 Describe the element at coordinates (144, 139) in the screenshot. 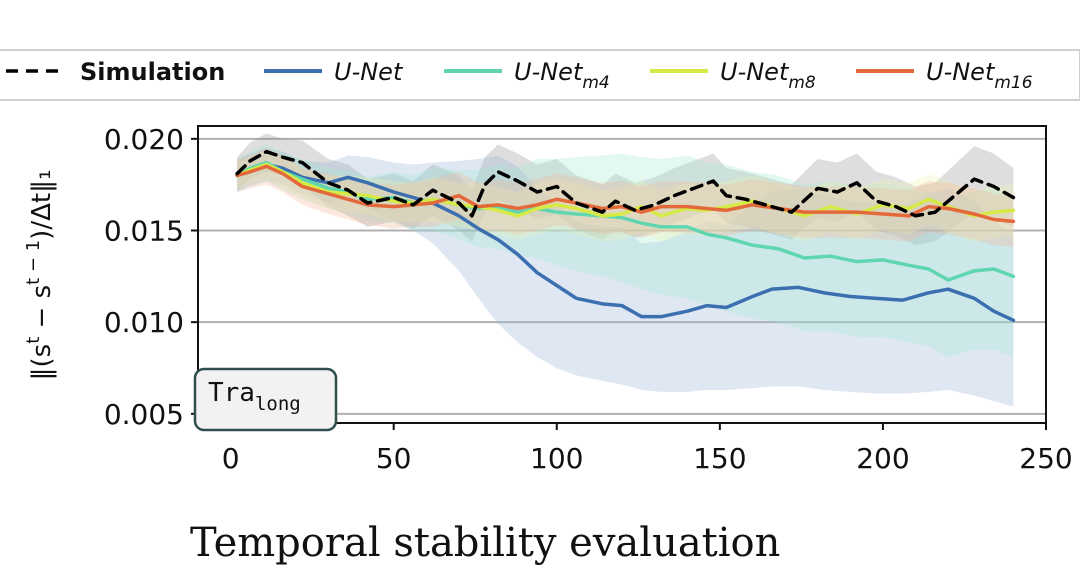

I see `y-tick-label-3: 0.020` at that location.